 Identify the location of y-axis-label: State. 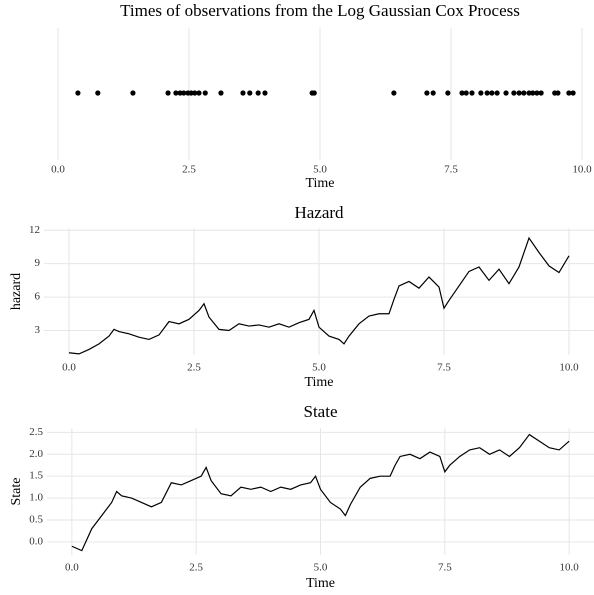
(16, 492).